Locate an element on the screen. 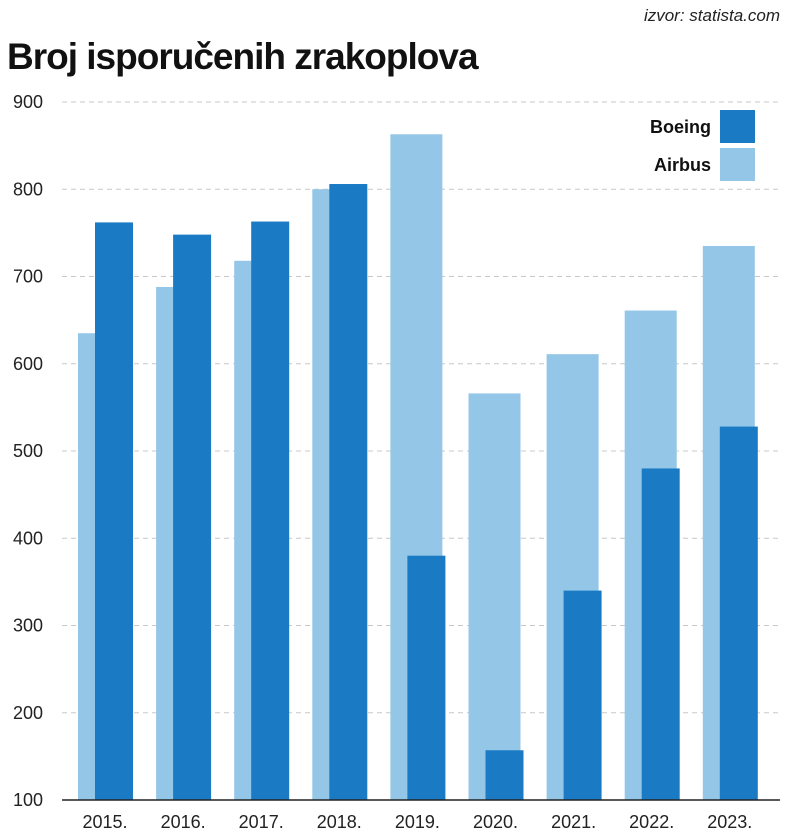 The width and height of the screenshot is (800, 839). x-tick-label: 2023. is located at coordinates (729, 822).